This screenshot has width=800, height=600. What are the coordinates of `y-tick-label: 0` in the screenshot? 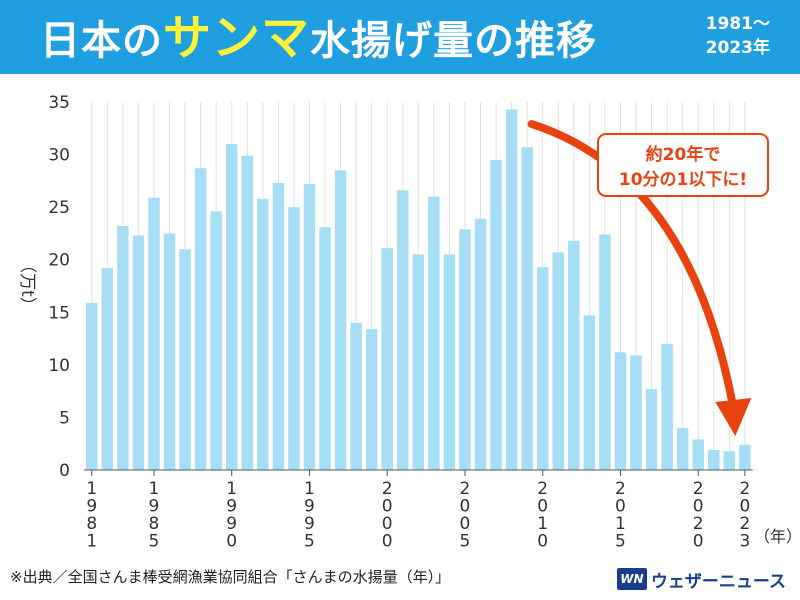 It's located at (64, 471).